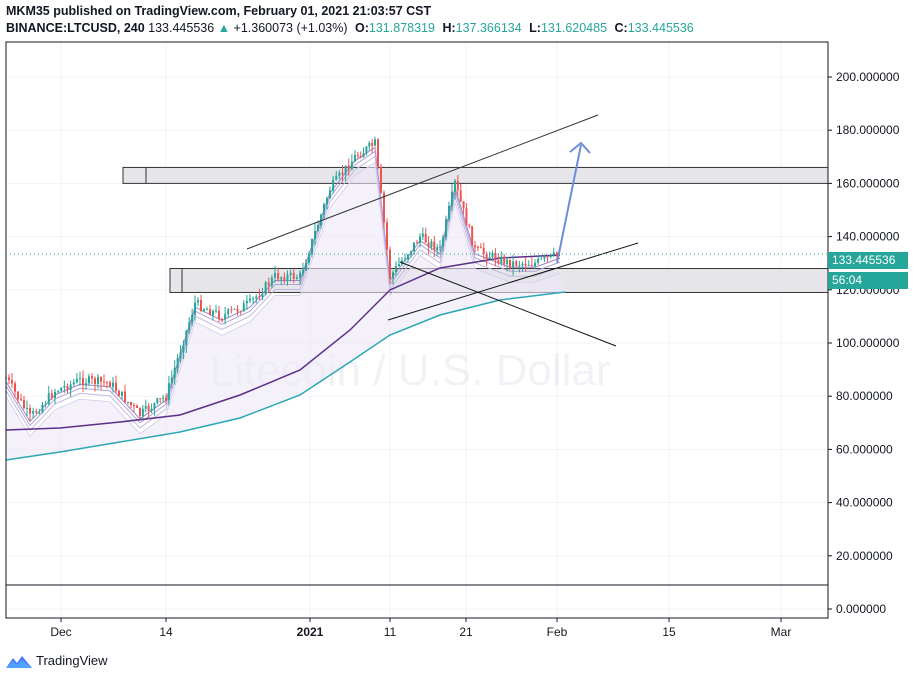  What do you see at coordinates (310, 632) in the screenshot?
I see `x-tick-label: 2021` at bounding box center [310, 632].